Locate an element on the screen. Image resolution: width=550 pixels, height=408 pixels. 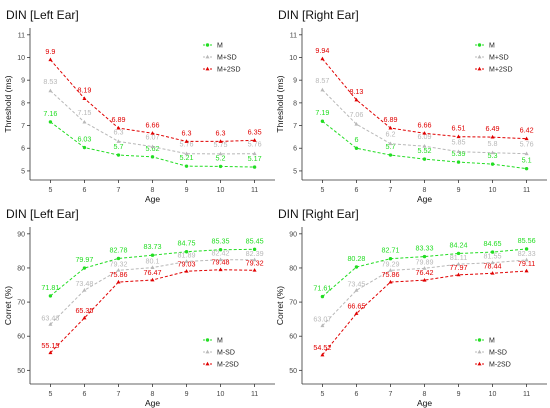
data-label-M-2SD: 65.35 is located at coordinates (84, 310).